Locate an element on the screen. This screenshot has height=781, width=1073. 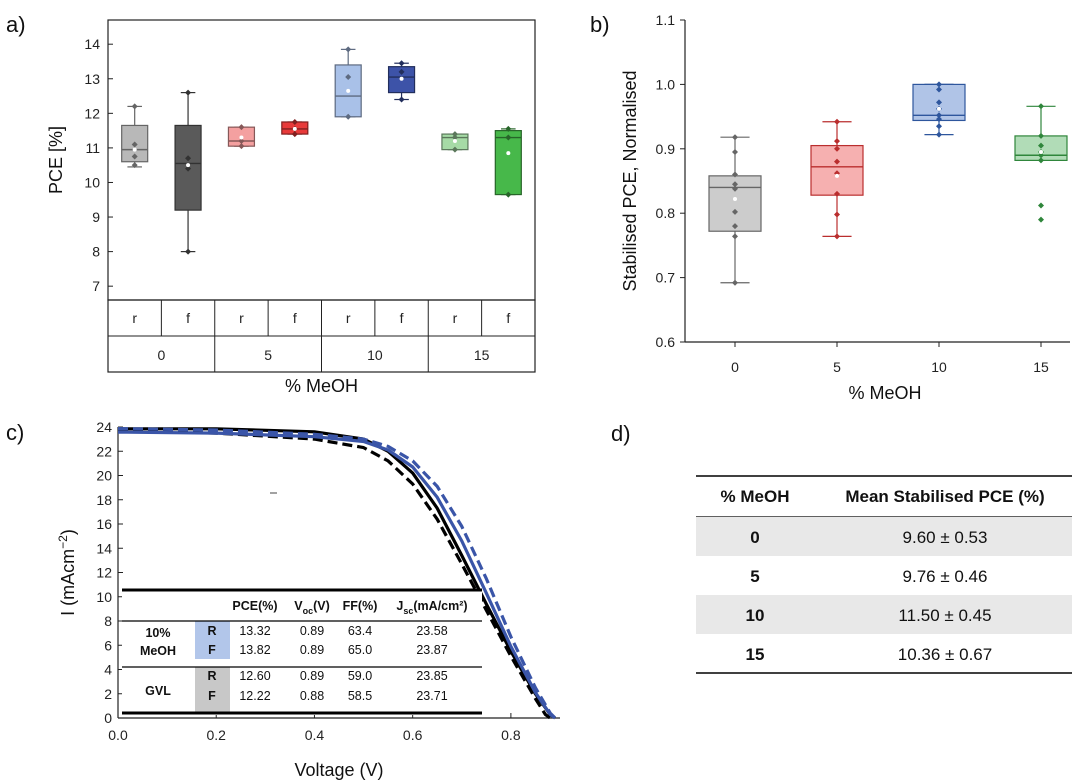
inset-cell-pce: 12.60 is located at coordinates (254, 676).